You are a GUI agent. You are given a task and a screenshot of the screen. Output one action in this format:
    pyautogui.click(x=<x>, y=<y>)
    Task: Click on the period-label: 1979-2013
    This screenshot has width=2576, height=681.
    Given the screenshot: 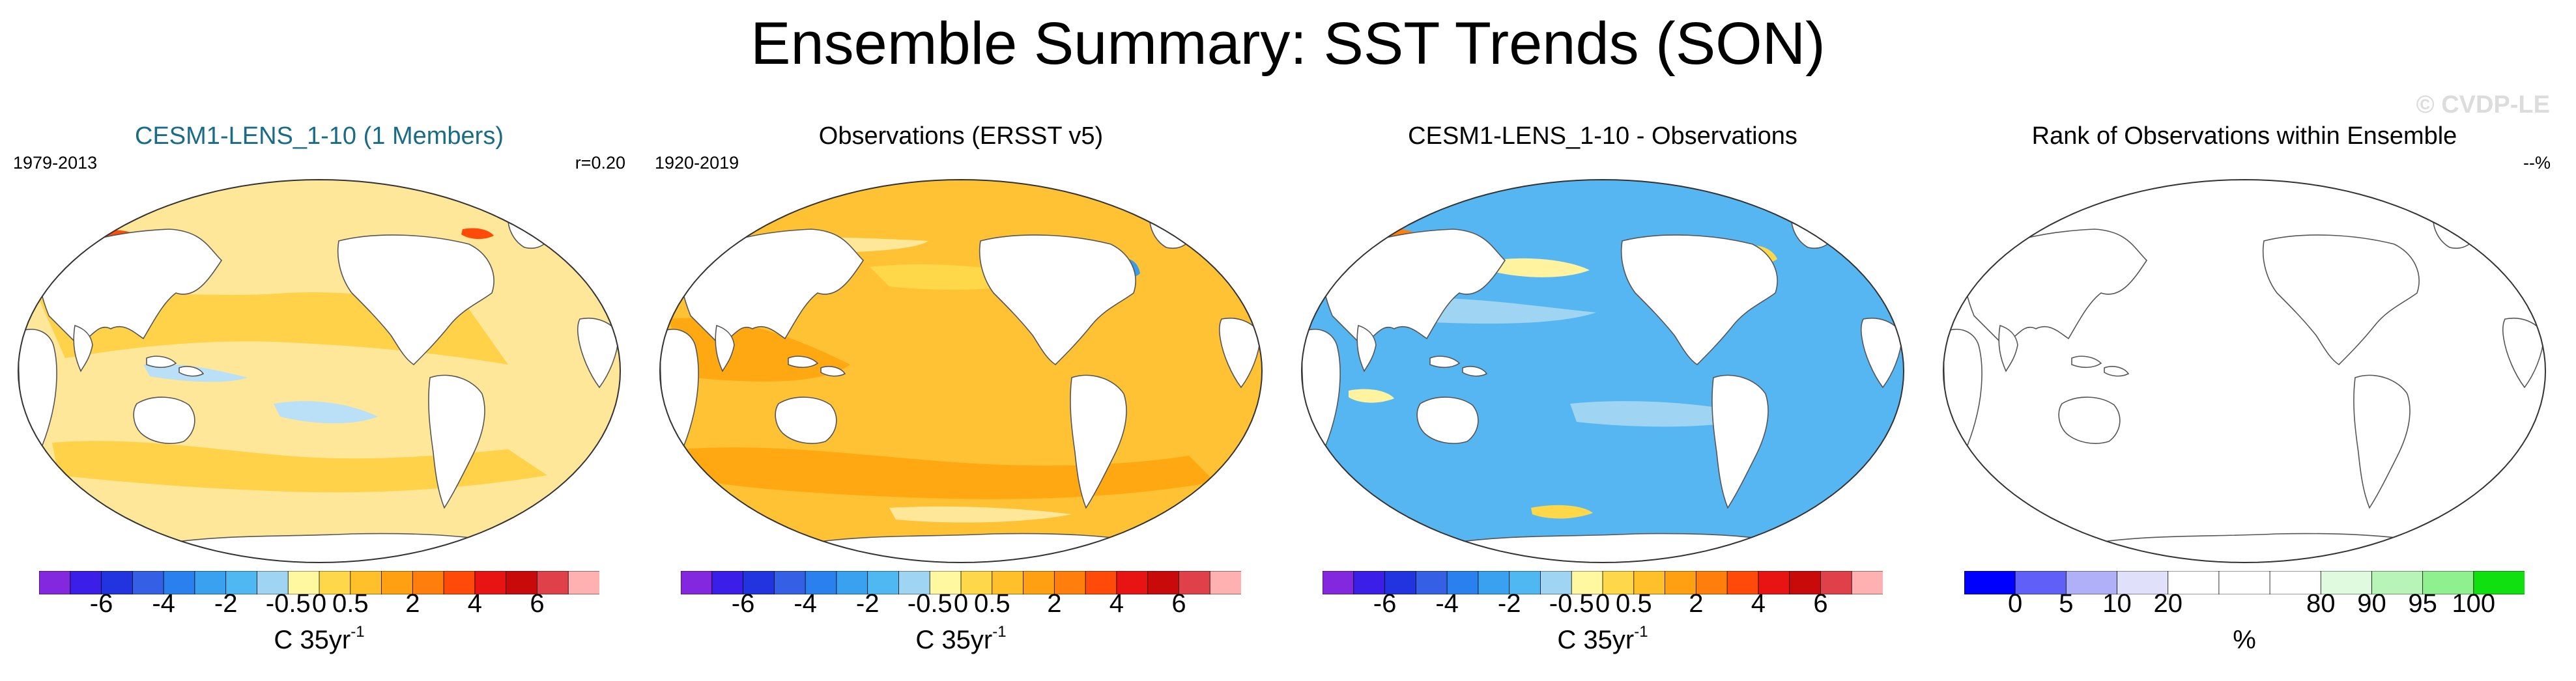 What is the action you would take?
    pyautogui.click(x=55, y=163)
    